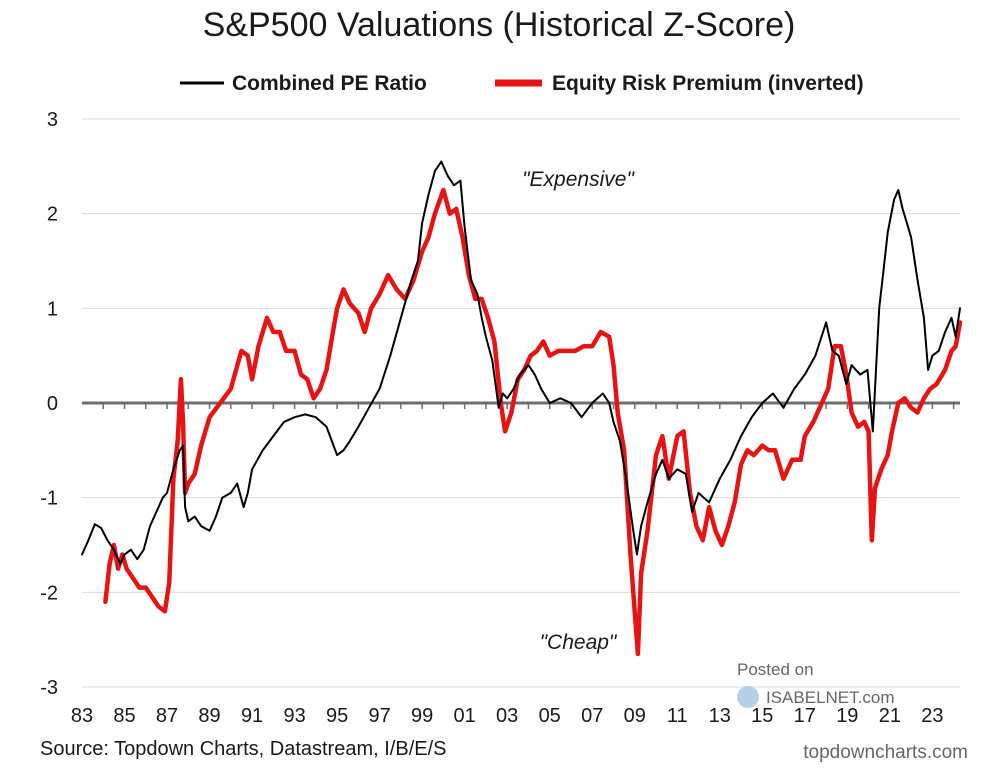 The image size is (998, 771). I want to click on posted-on-label: Posted on, so click(775, 669).